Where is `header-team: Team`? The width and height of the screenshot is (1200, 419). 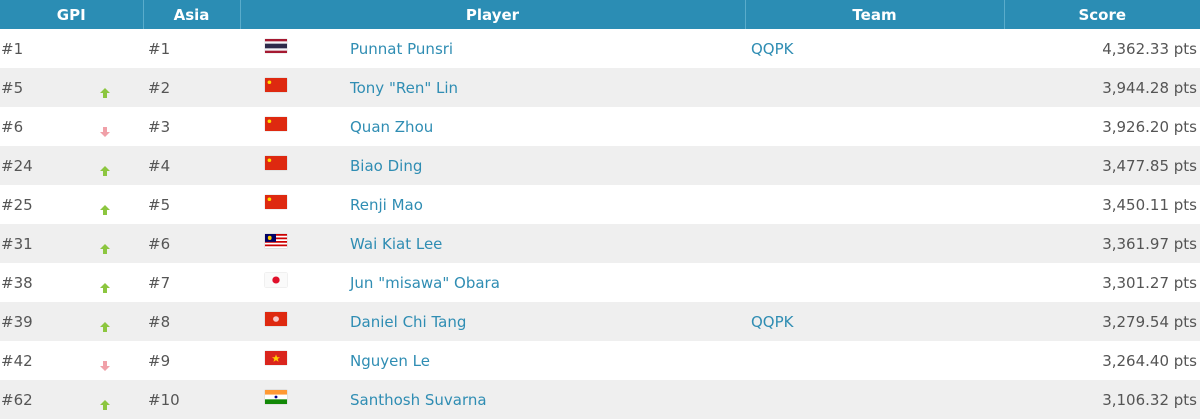 header-team: Team is located at coordinates (875, 14).